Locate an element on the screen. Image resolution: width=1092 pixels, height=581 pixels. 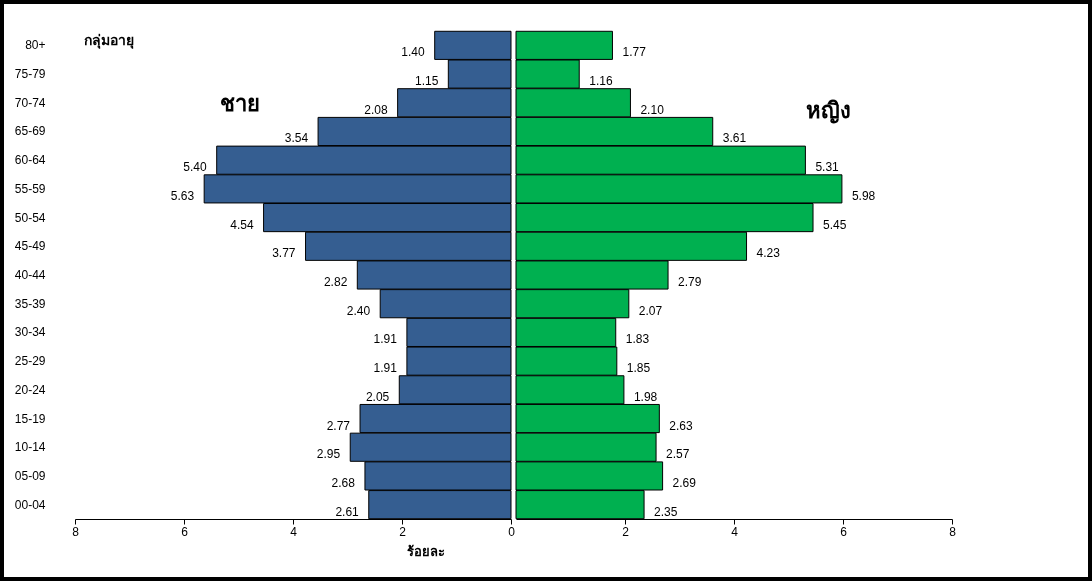
y-tick-label: 10-14 is located at coordinates (30, 447).